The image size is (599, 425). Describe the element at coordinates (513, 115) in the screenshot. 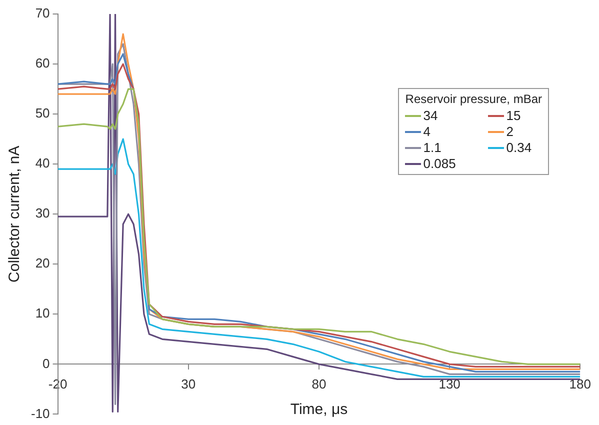

I see `legend-label: 15` at that location.